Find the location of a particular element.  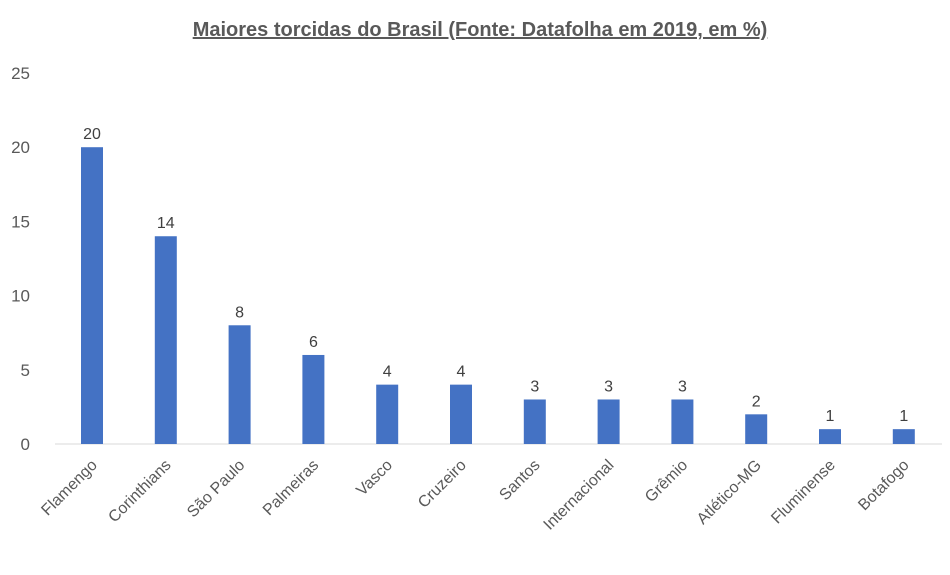

x-tick-label: Vasco is located at coordinates (374, 478).